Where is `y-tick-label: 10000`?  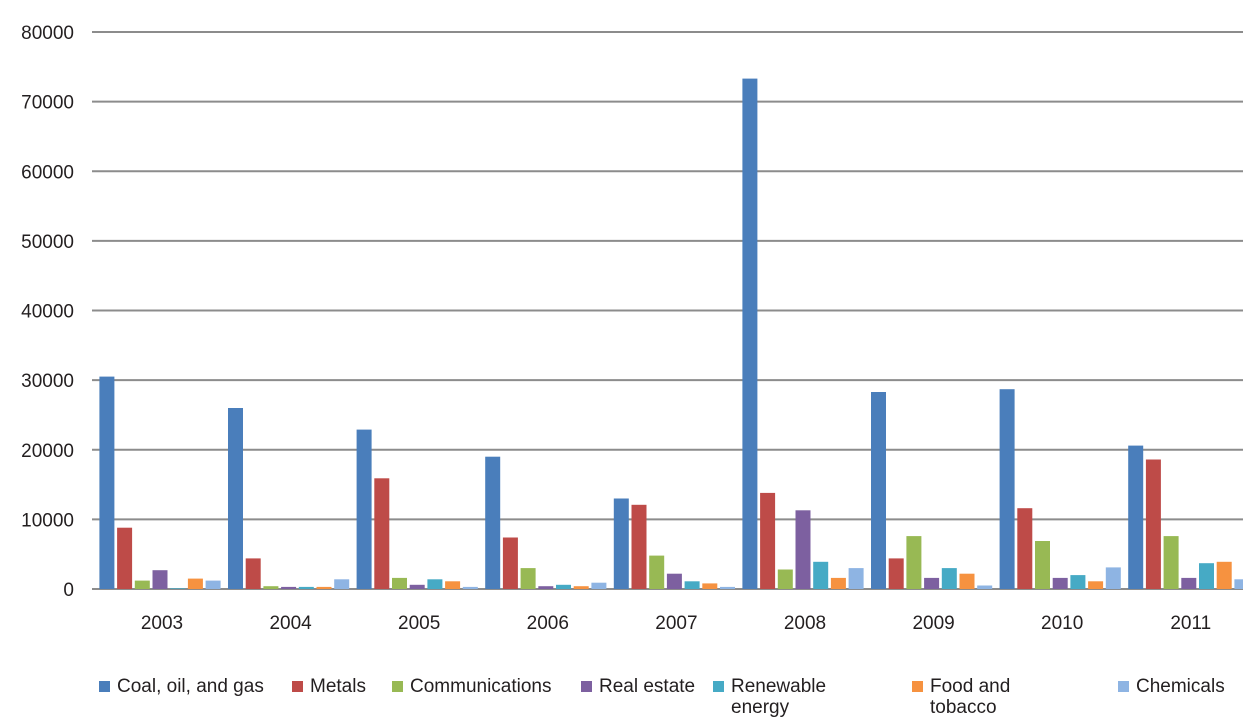
y-tick-label: 10000 is located at coordinates (47, 520).